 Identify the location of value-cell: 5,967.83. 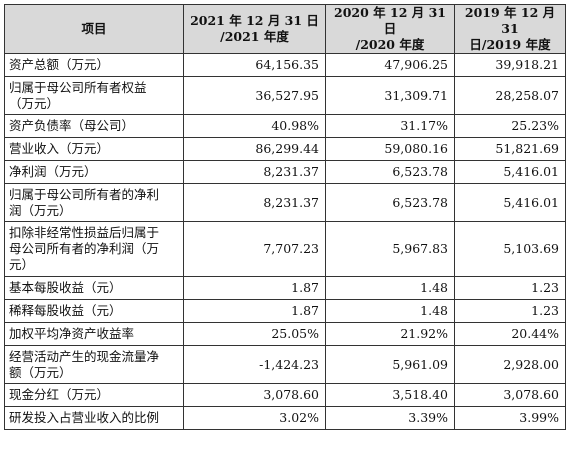
(390, 249).